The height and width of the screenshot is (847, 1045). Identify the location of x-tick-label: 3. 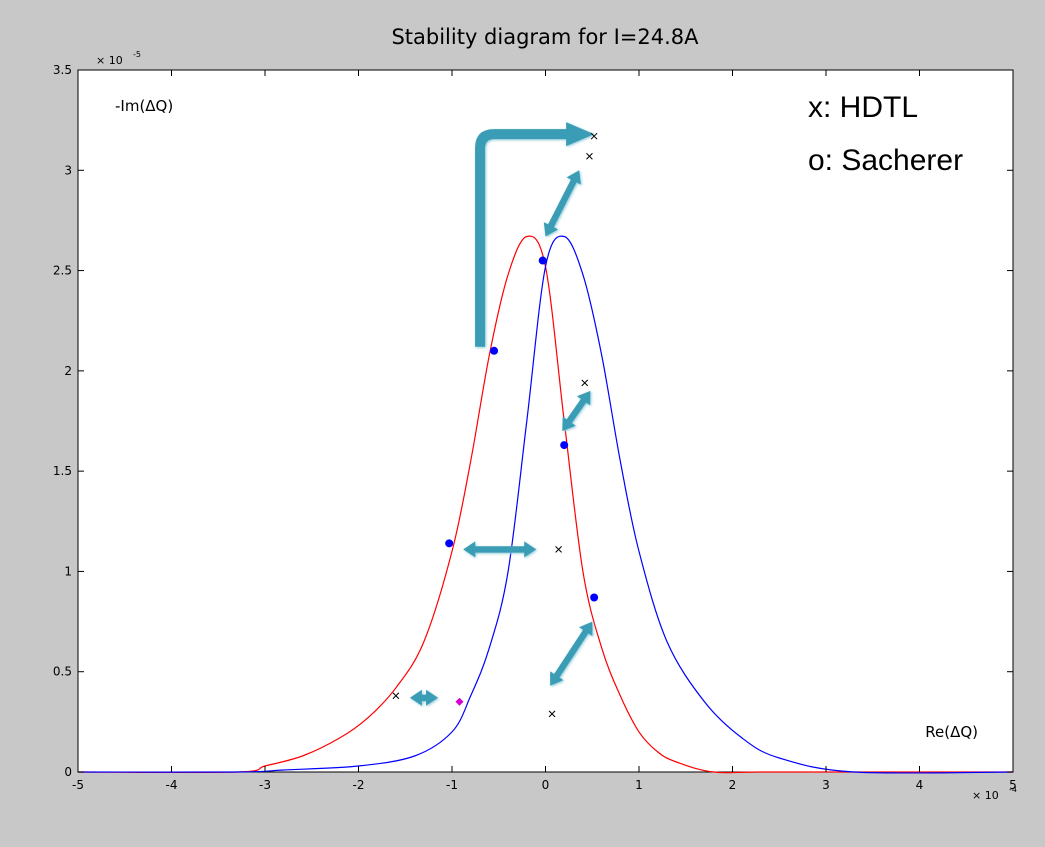
(826, 785).